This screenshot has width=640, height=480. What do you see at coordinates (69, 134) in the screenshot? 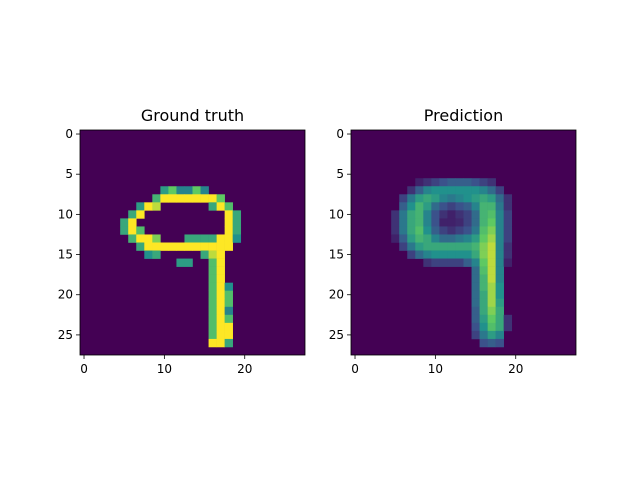
I see `y-tick-label: 0` at bounding box center [69, 134].